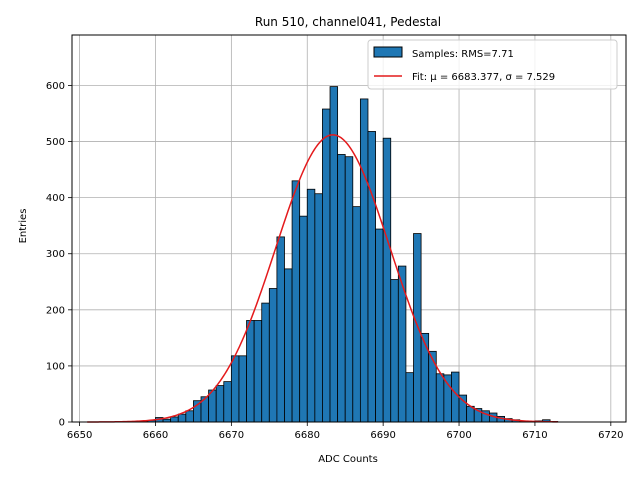 This screenshot has width=640, height=480. I want to click on legend-fit-label: Fit: μ = 6683.377, σ = 7.529, so click(483, 77).